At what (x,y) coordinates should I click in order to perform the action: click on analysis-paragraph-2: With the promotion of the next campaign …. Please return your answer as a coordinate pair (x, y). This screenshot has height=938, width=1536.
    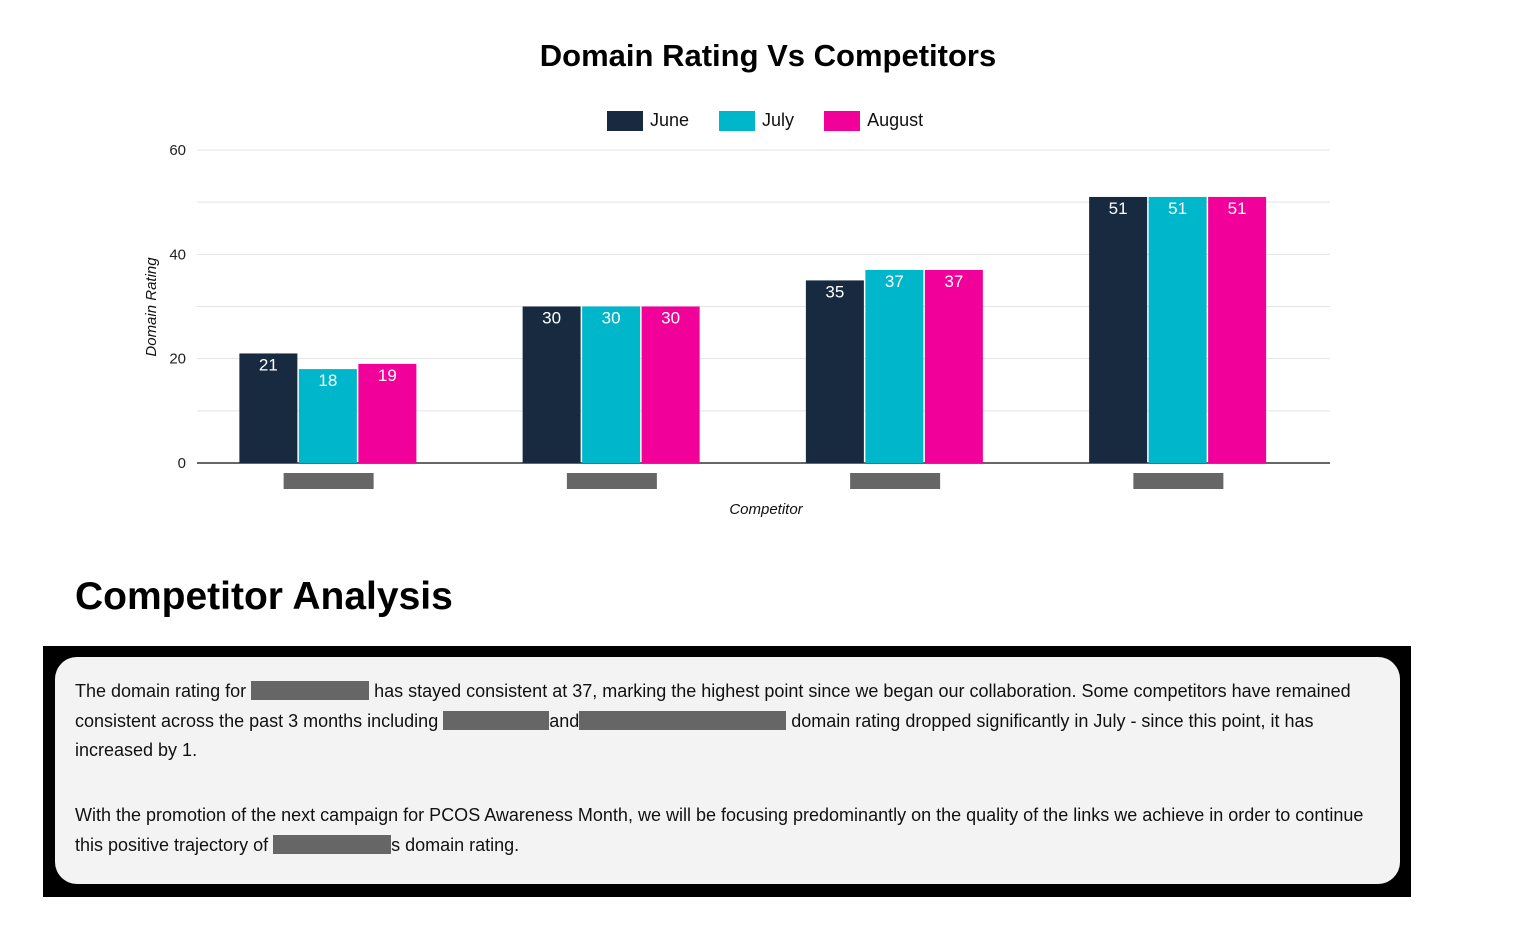
    Looking at the image, I should click on (730, 830).